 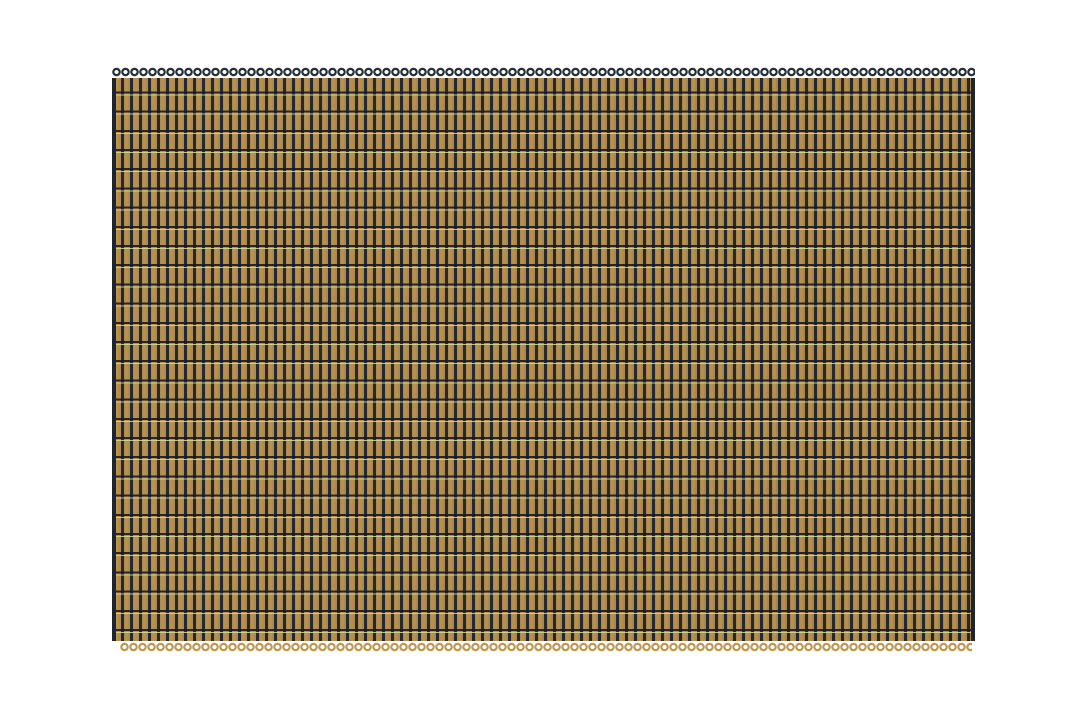 What do you see at coordinates (546, 646) in the screenshot?
I see `rug-bottom-fringe-loops` at bounding box center [546, 646].